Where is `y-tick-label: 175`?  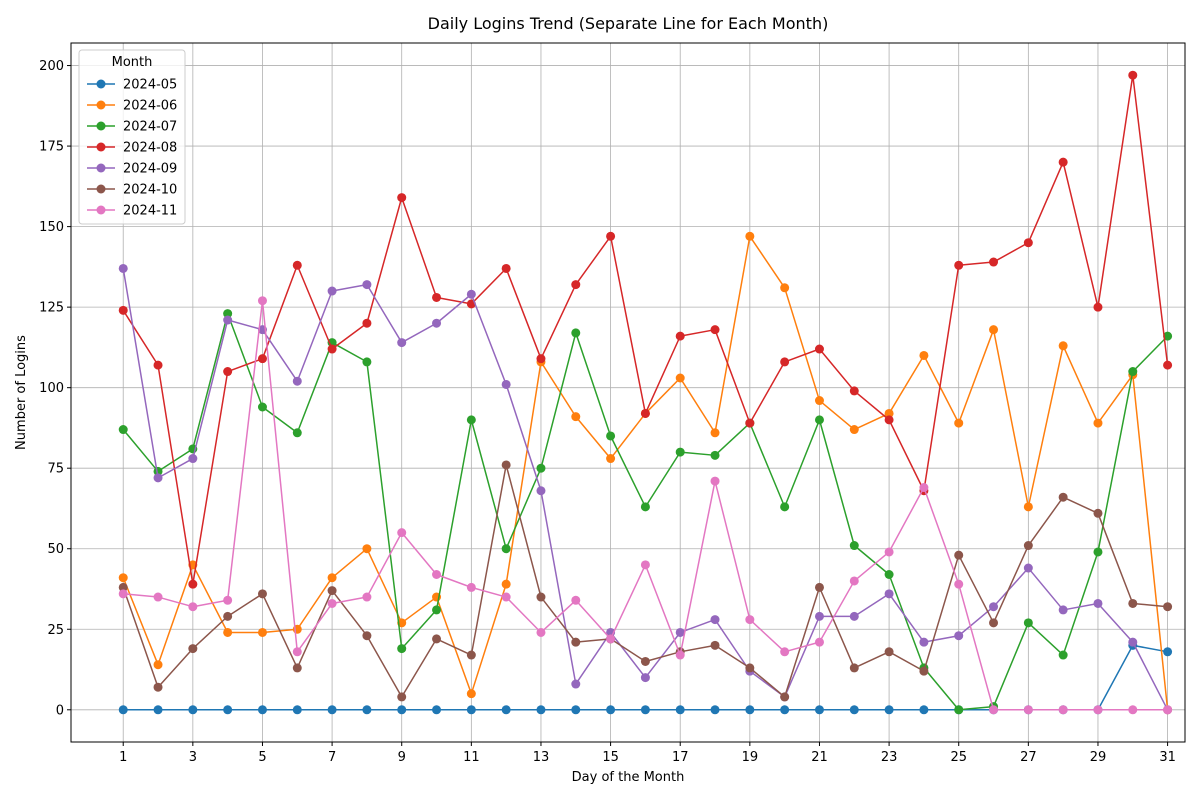 y-tick-label: 175 is located at coordinates (51, 147).